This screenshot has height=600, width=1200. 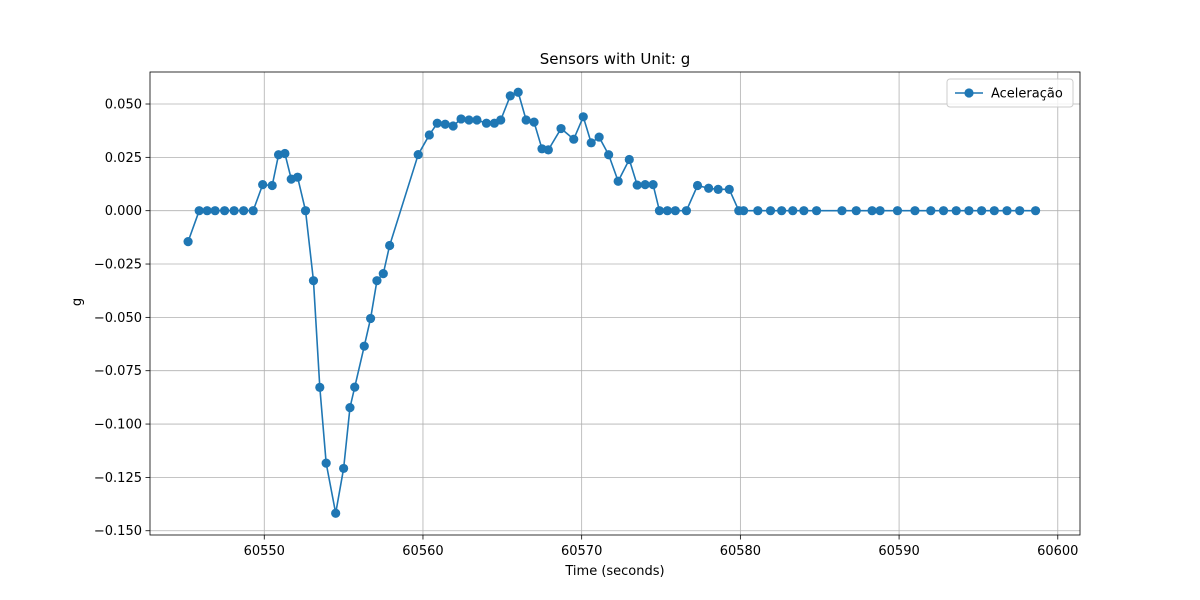 What do you see at coordinates (1027, 94) in the screenshot?
I see `legend-label: Aceleração` at bounding box center [1027, 94].